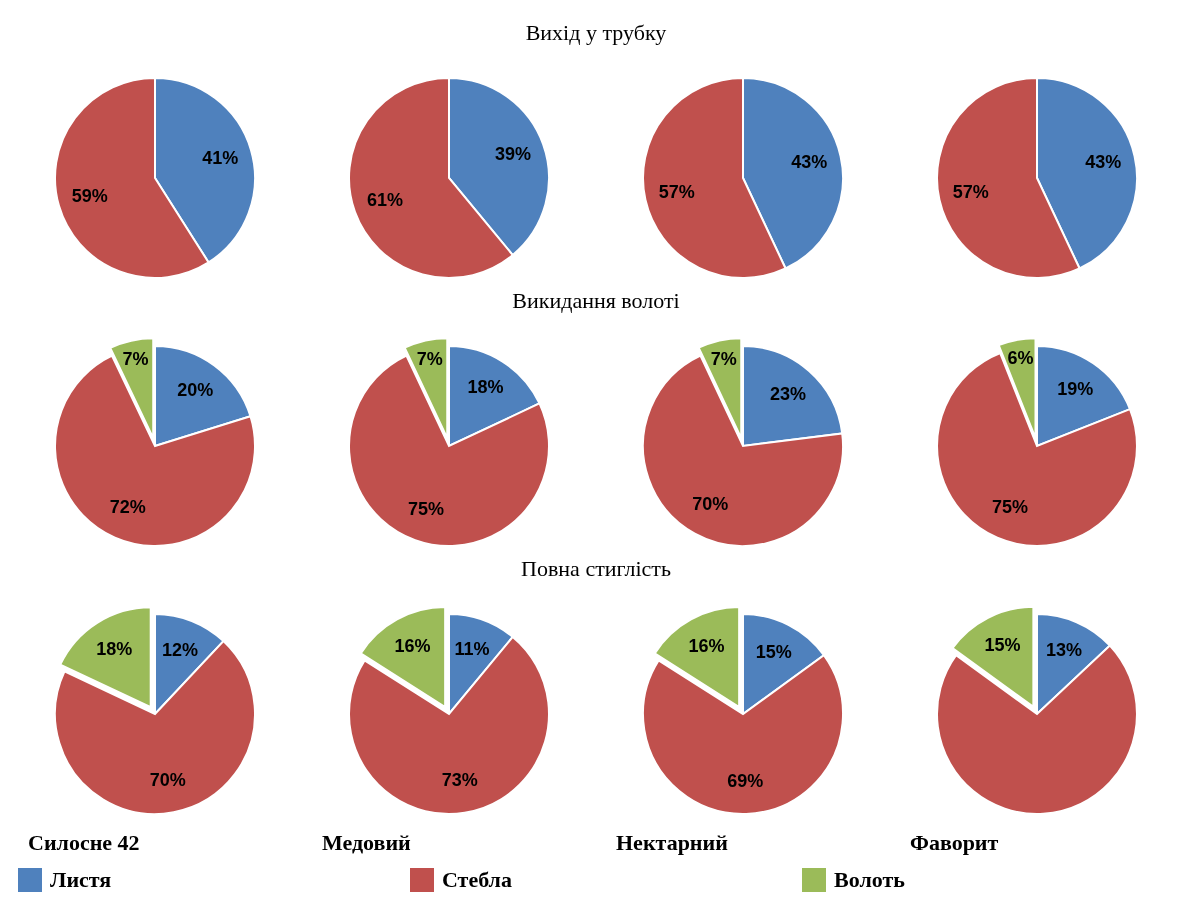 The height and width of the screenshot is (921, 1192). Describe the element at coordinates (672, 842) in the screenshot. I see `text: Нектарний` at that location.